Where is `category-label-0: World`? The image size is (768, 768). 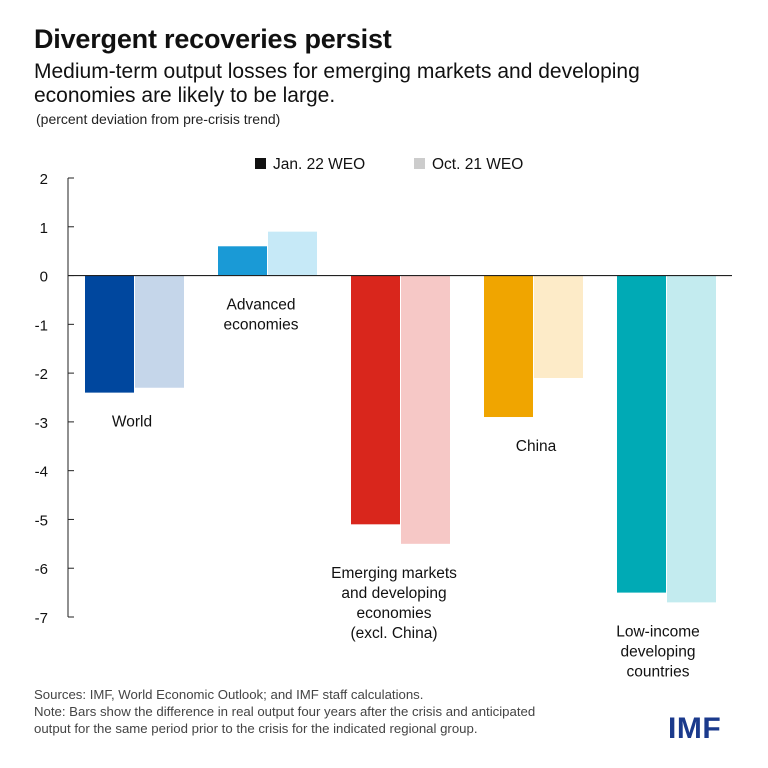 category-label-0: World is located at coordinates (132, 422).